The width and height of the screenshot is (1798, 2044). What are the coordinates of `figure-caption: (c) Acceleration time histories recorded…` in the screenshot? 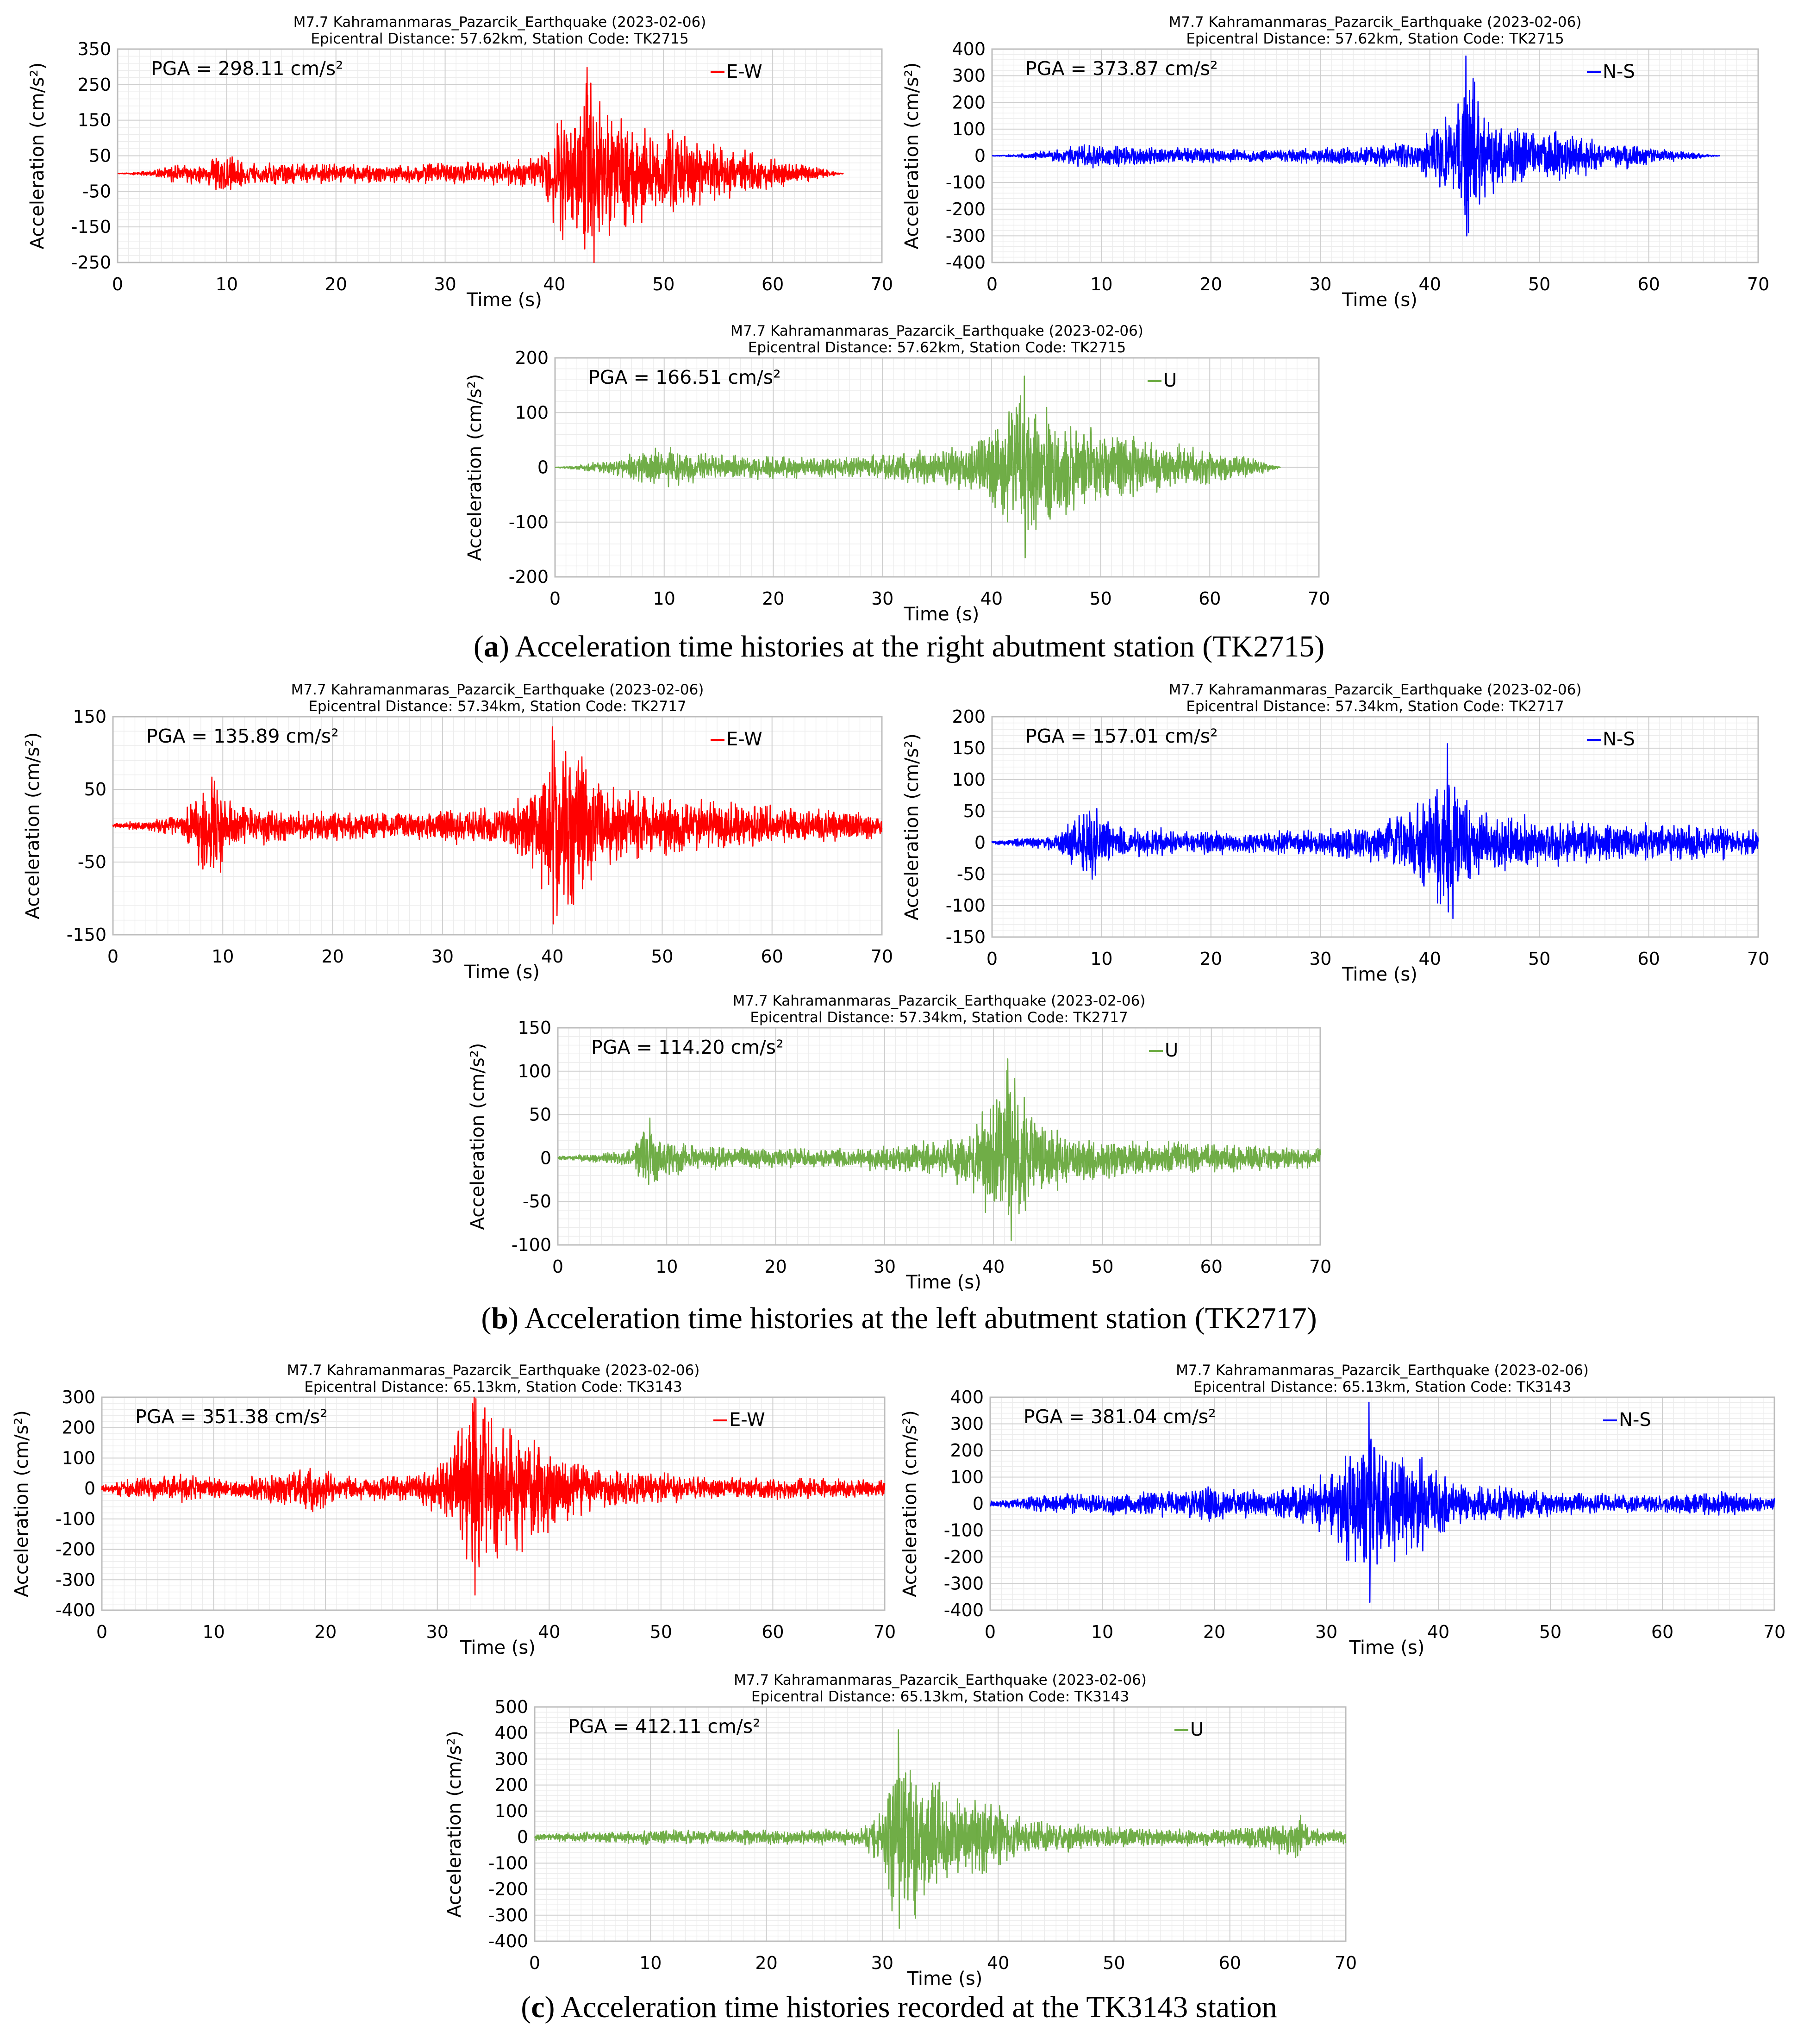 It's located at (899, 2007).